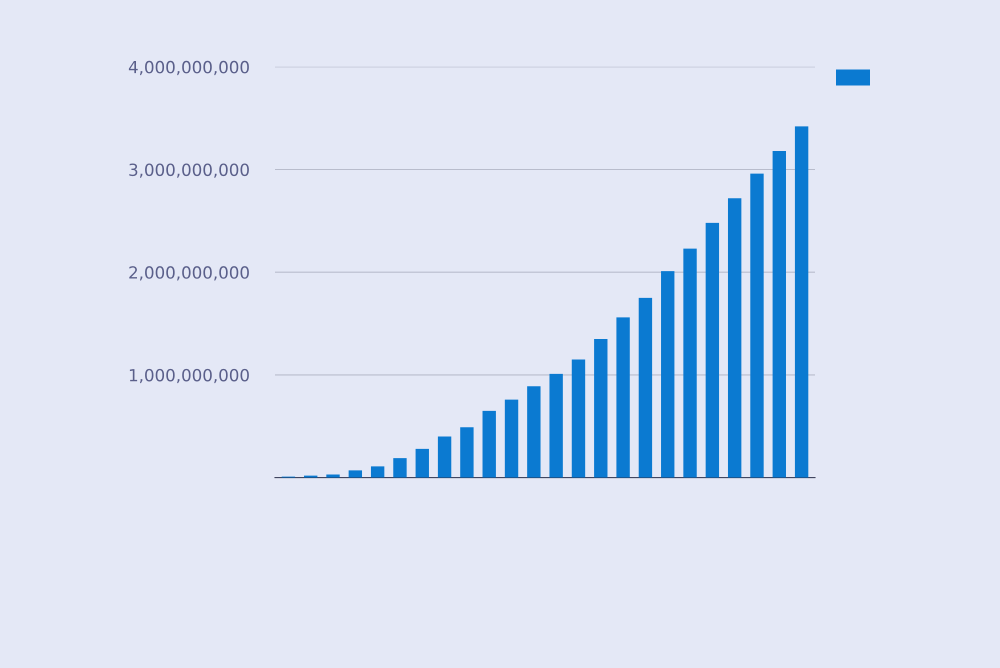 The height and width of the screenshot is (668, 1000). Describe the element at coordinates (189, 273) in the screenshot. I see `y-tick-label: 2,000,000,000` at that location.